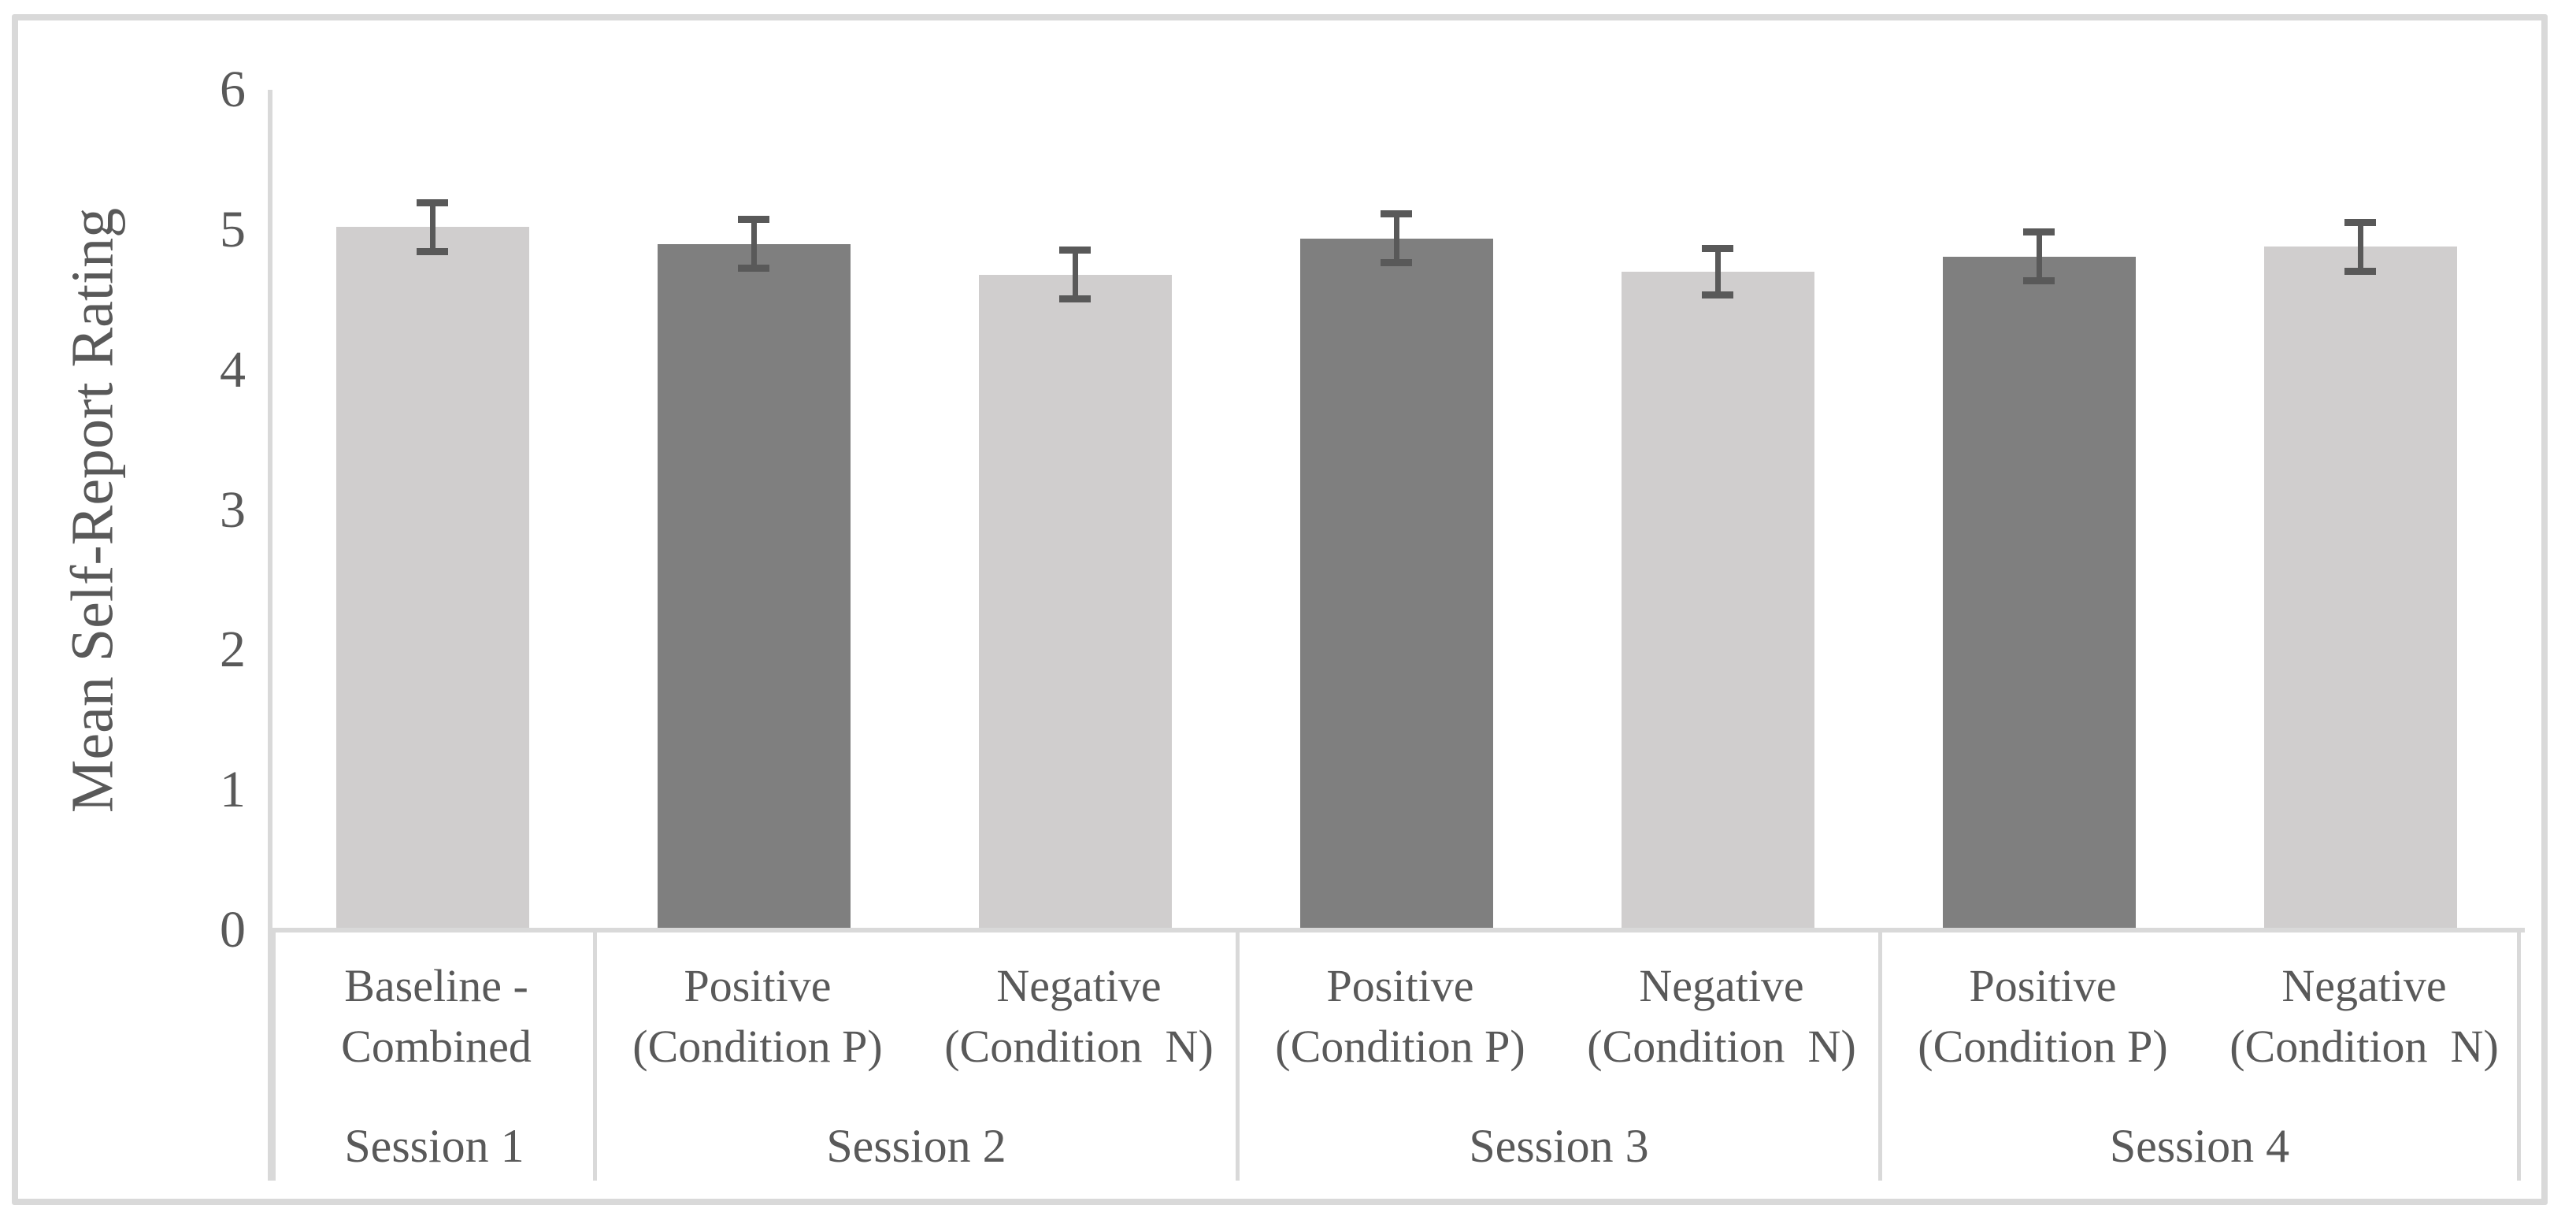  What do you see at coordinates (432, 578) in the screenshot?
I see `bar-baseline-combined` at bounding box center [432, 578].